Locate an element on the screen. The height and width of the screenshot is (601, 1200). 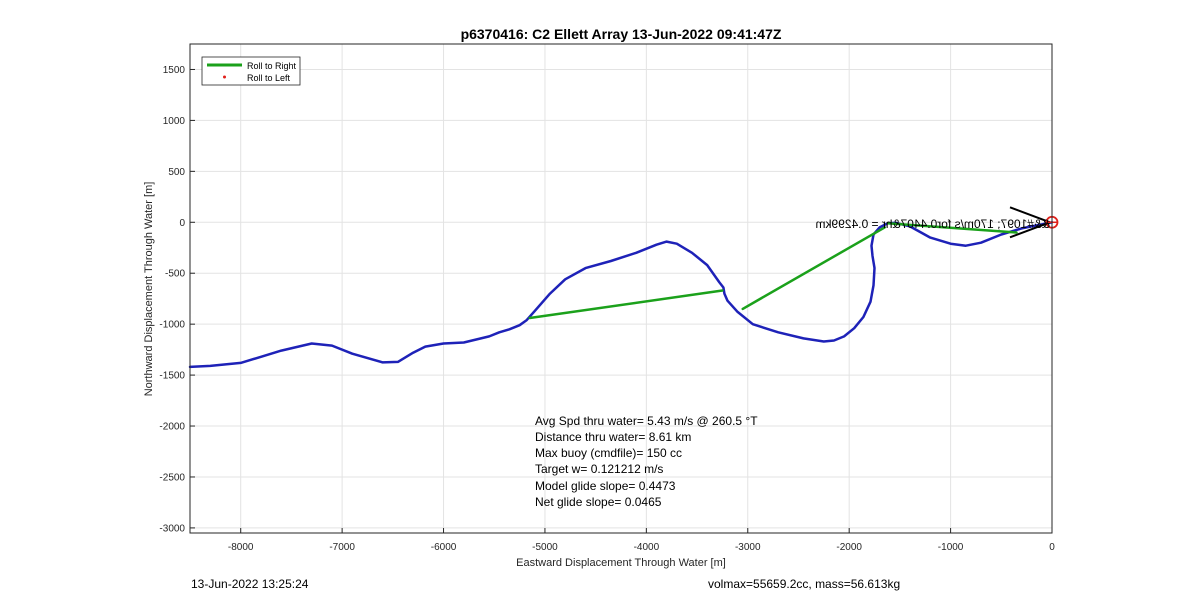
y-tick-label: 1000 is located at coordinates (174, 121).